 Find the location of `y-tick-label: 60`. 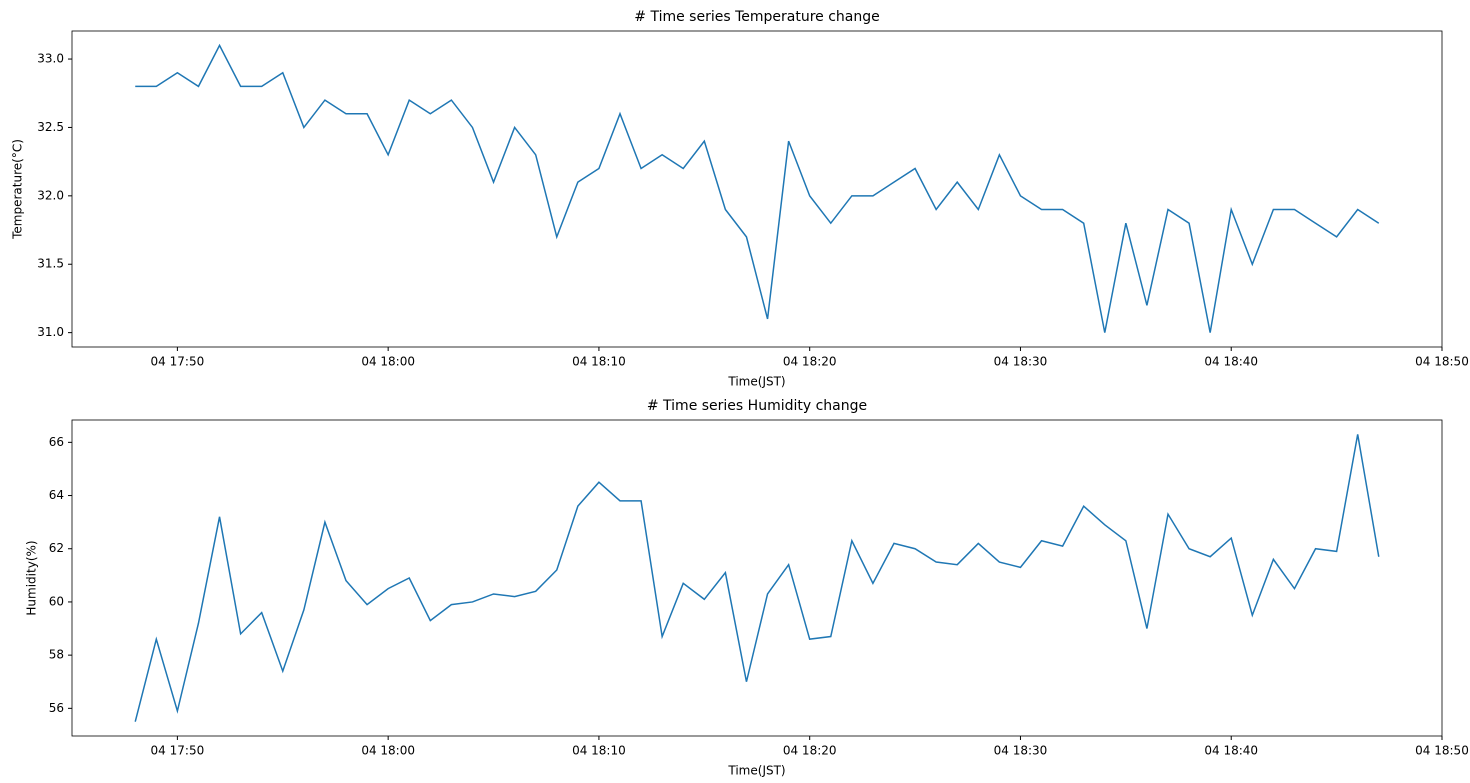

y-tick-label: 60 is located at coordinates (56, 601).